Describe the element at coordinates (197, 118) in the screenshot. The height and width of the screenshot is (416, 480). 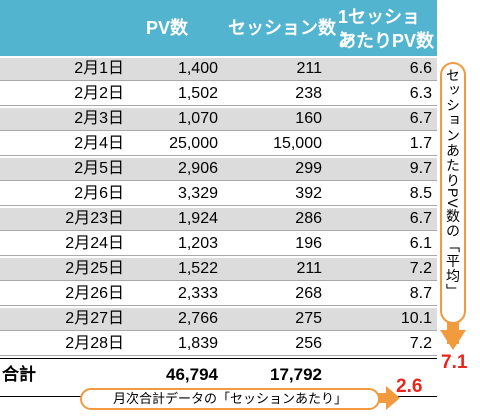
I see `pv-cell: 1,070` at that location.